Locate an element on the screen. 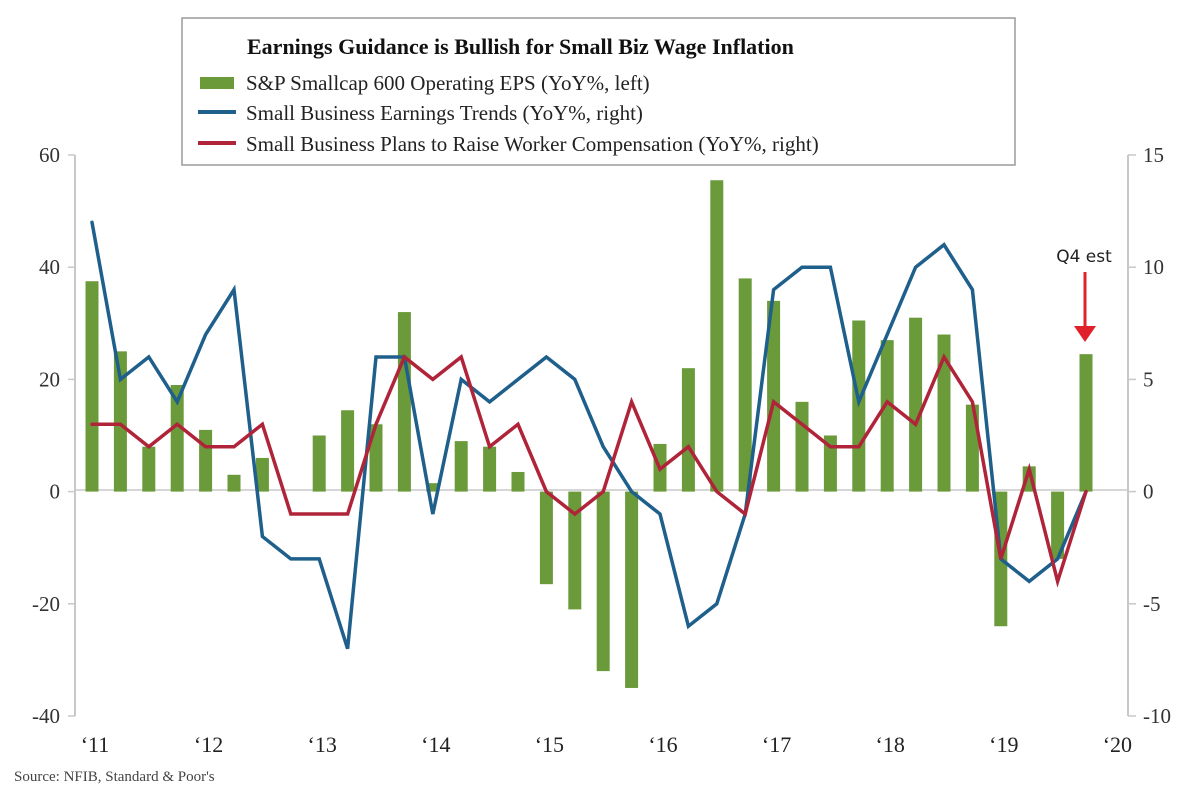 Image resolution: width=1200 pixels, height=800 pixels. right-tick-label: 10 is located at coordinates (1153, 267).